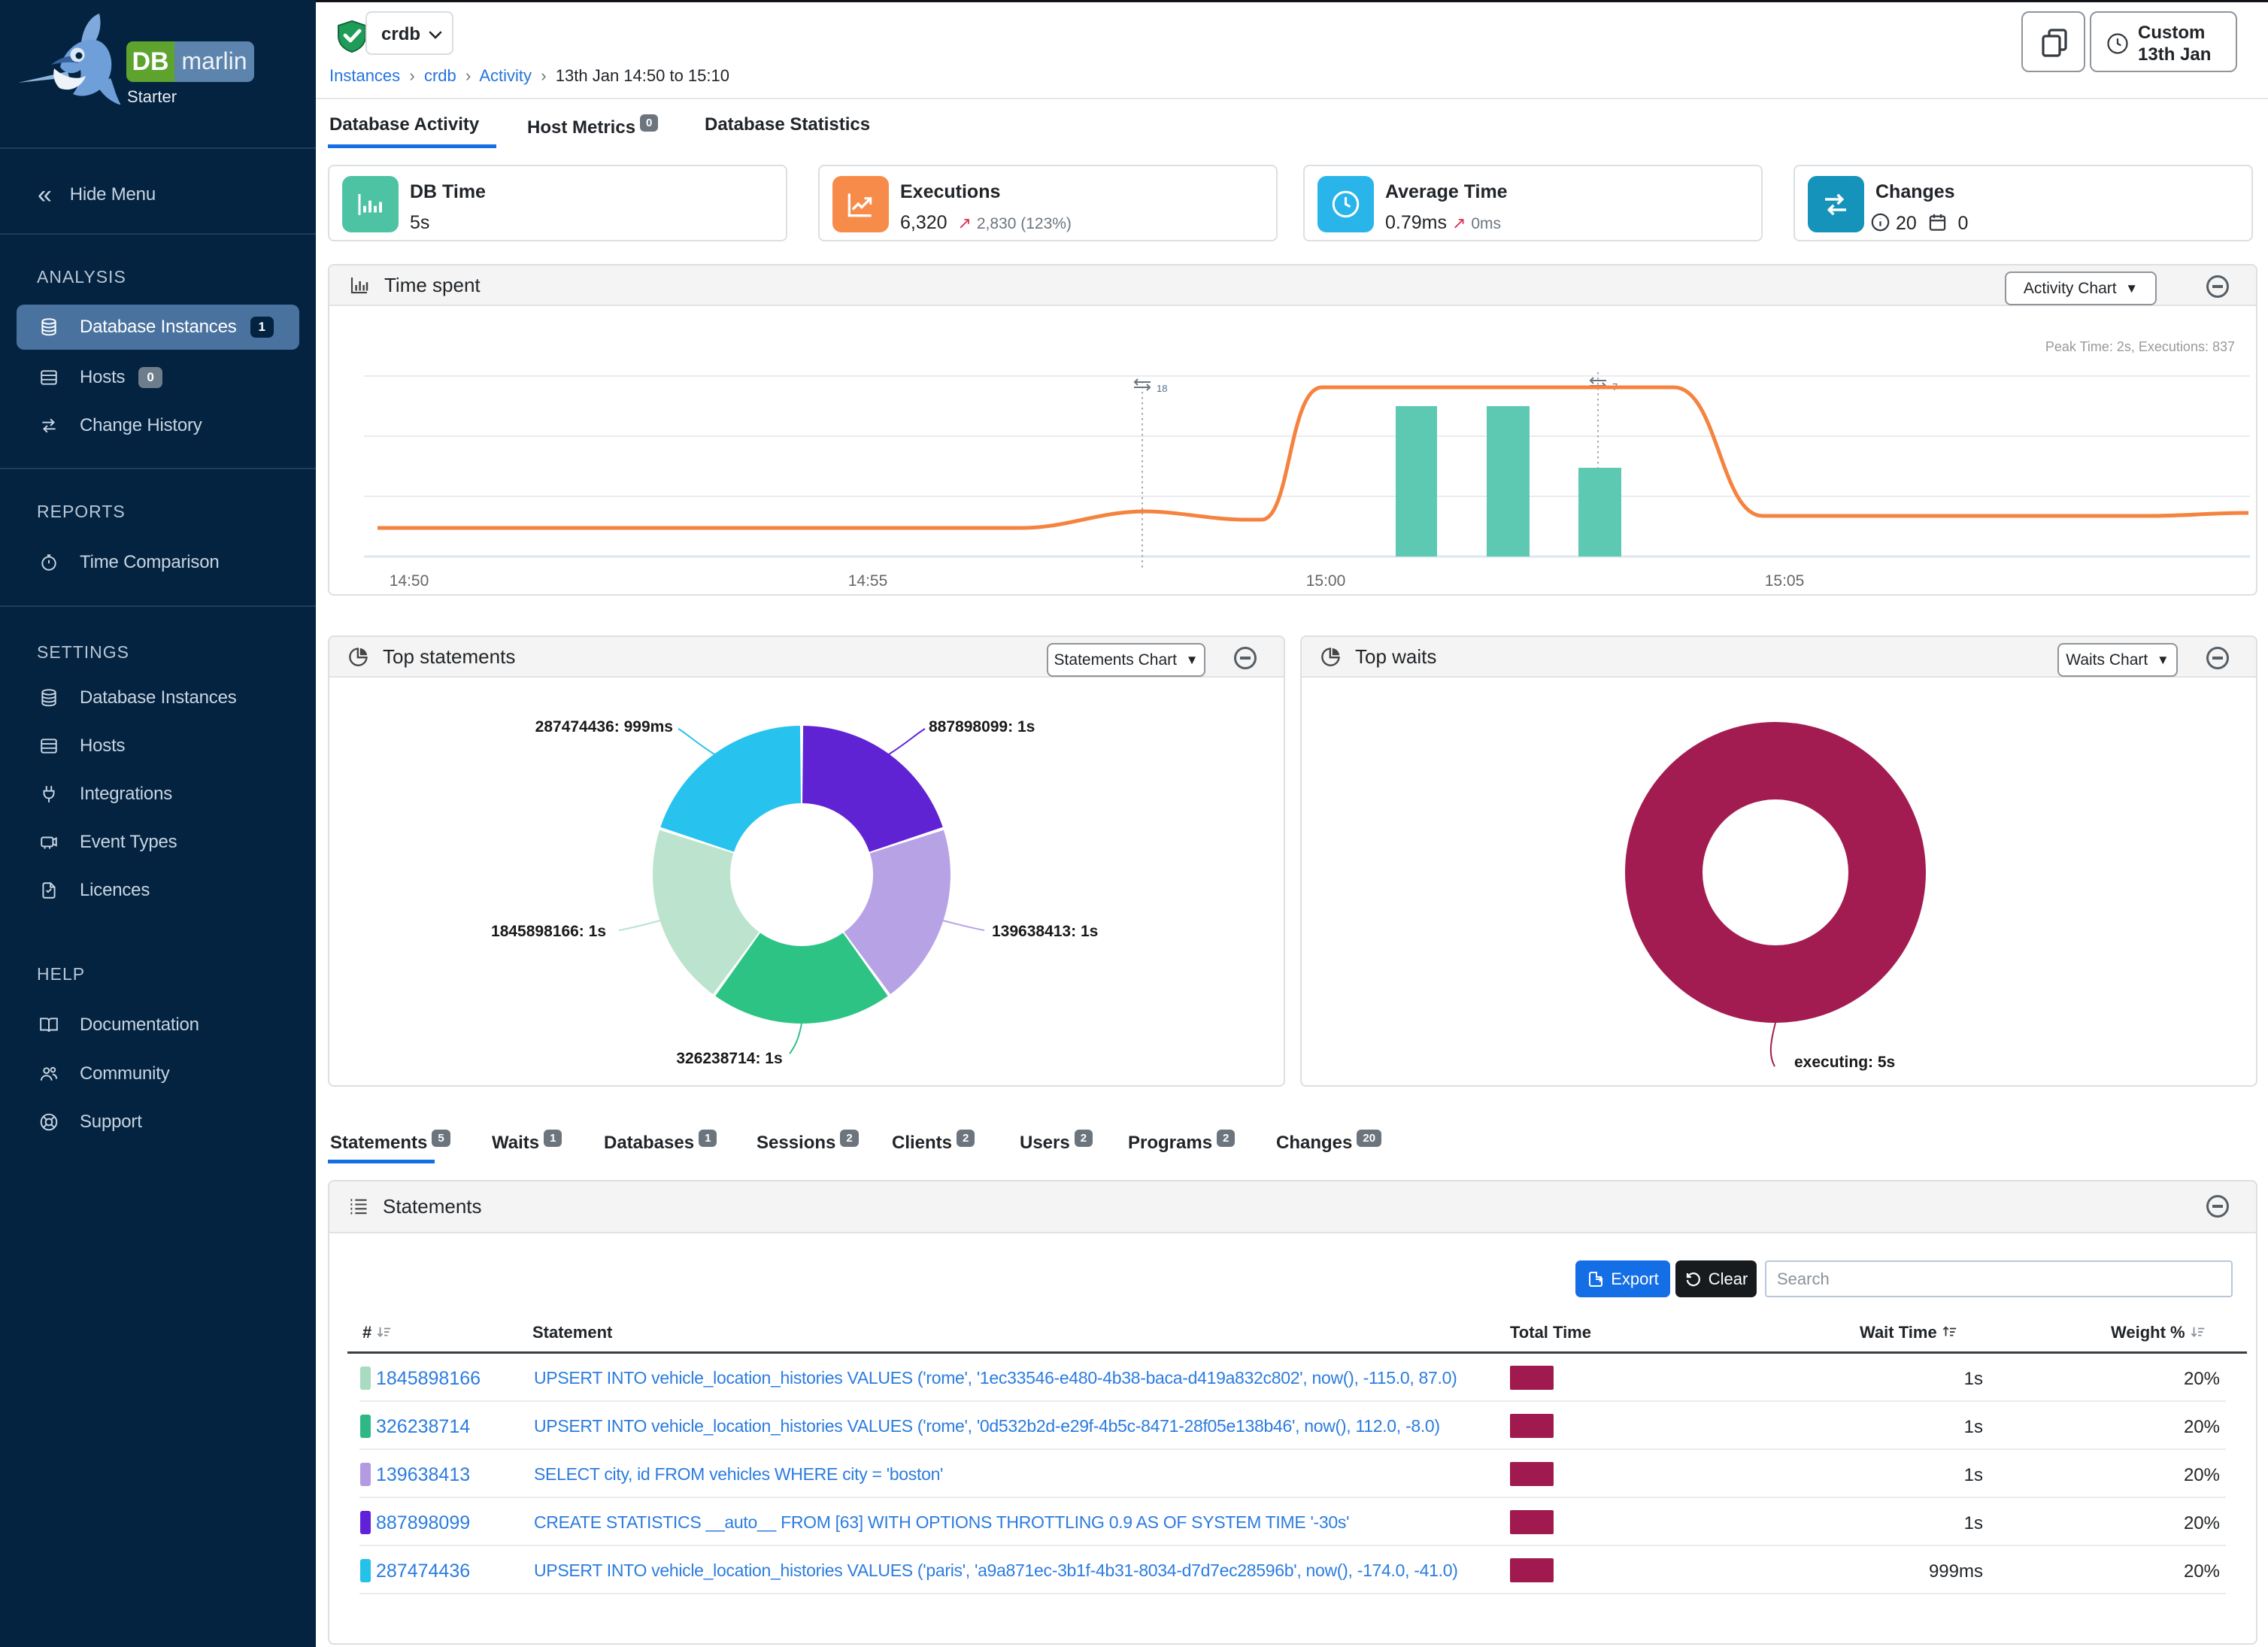  What do you see at coordinates (1162, 388) in the screenshot?
I see `svg-text: 18` at bounding box center [1162, 388].